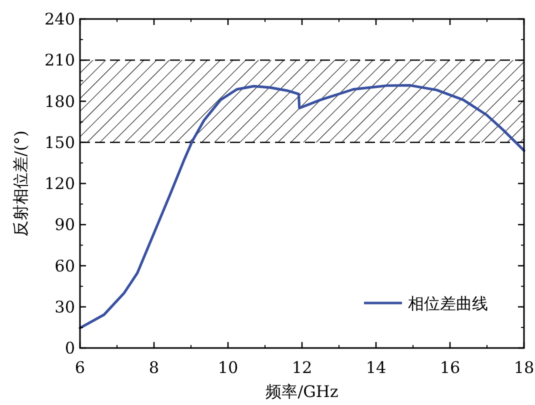 This screenshot has height=405, width=535. I want to click on legend: 相位差曲线, so click(426, 303).